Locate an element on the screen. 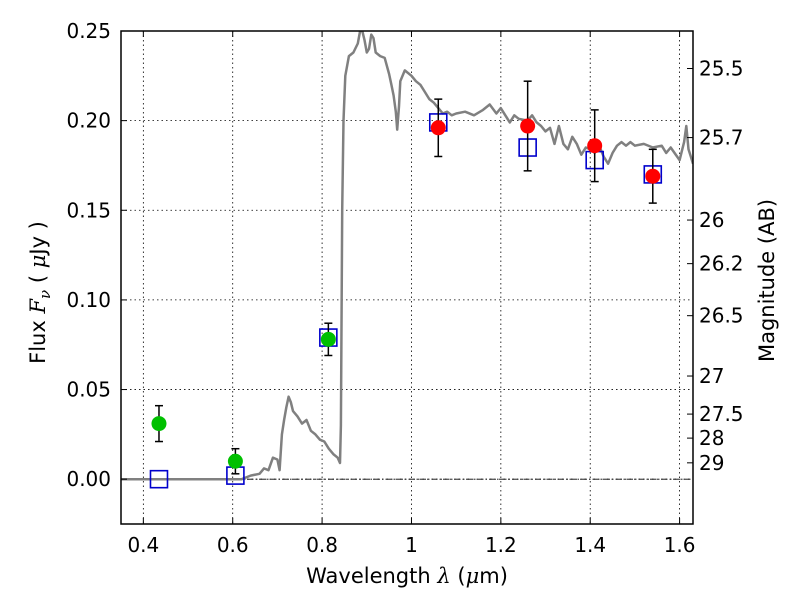 Image resolution: width=800 pixels, height=600 pixels. x-axis-label: Wavelength λ (μm) is located at coordinates (407, 576).